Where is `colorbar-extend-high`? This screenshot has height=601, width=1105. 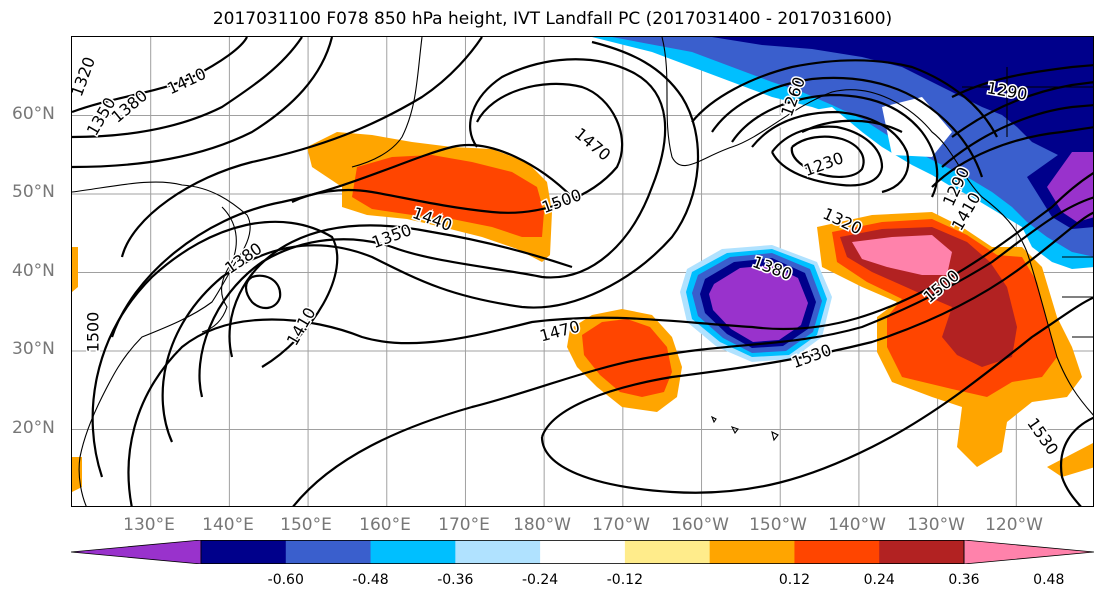
colorbar-extend-high is located at coordinates (1028, 552).